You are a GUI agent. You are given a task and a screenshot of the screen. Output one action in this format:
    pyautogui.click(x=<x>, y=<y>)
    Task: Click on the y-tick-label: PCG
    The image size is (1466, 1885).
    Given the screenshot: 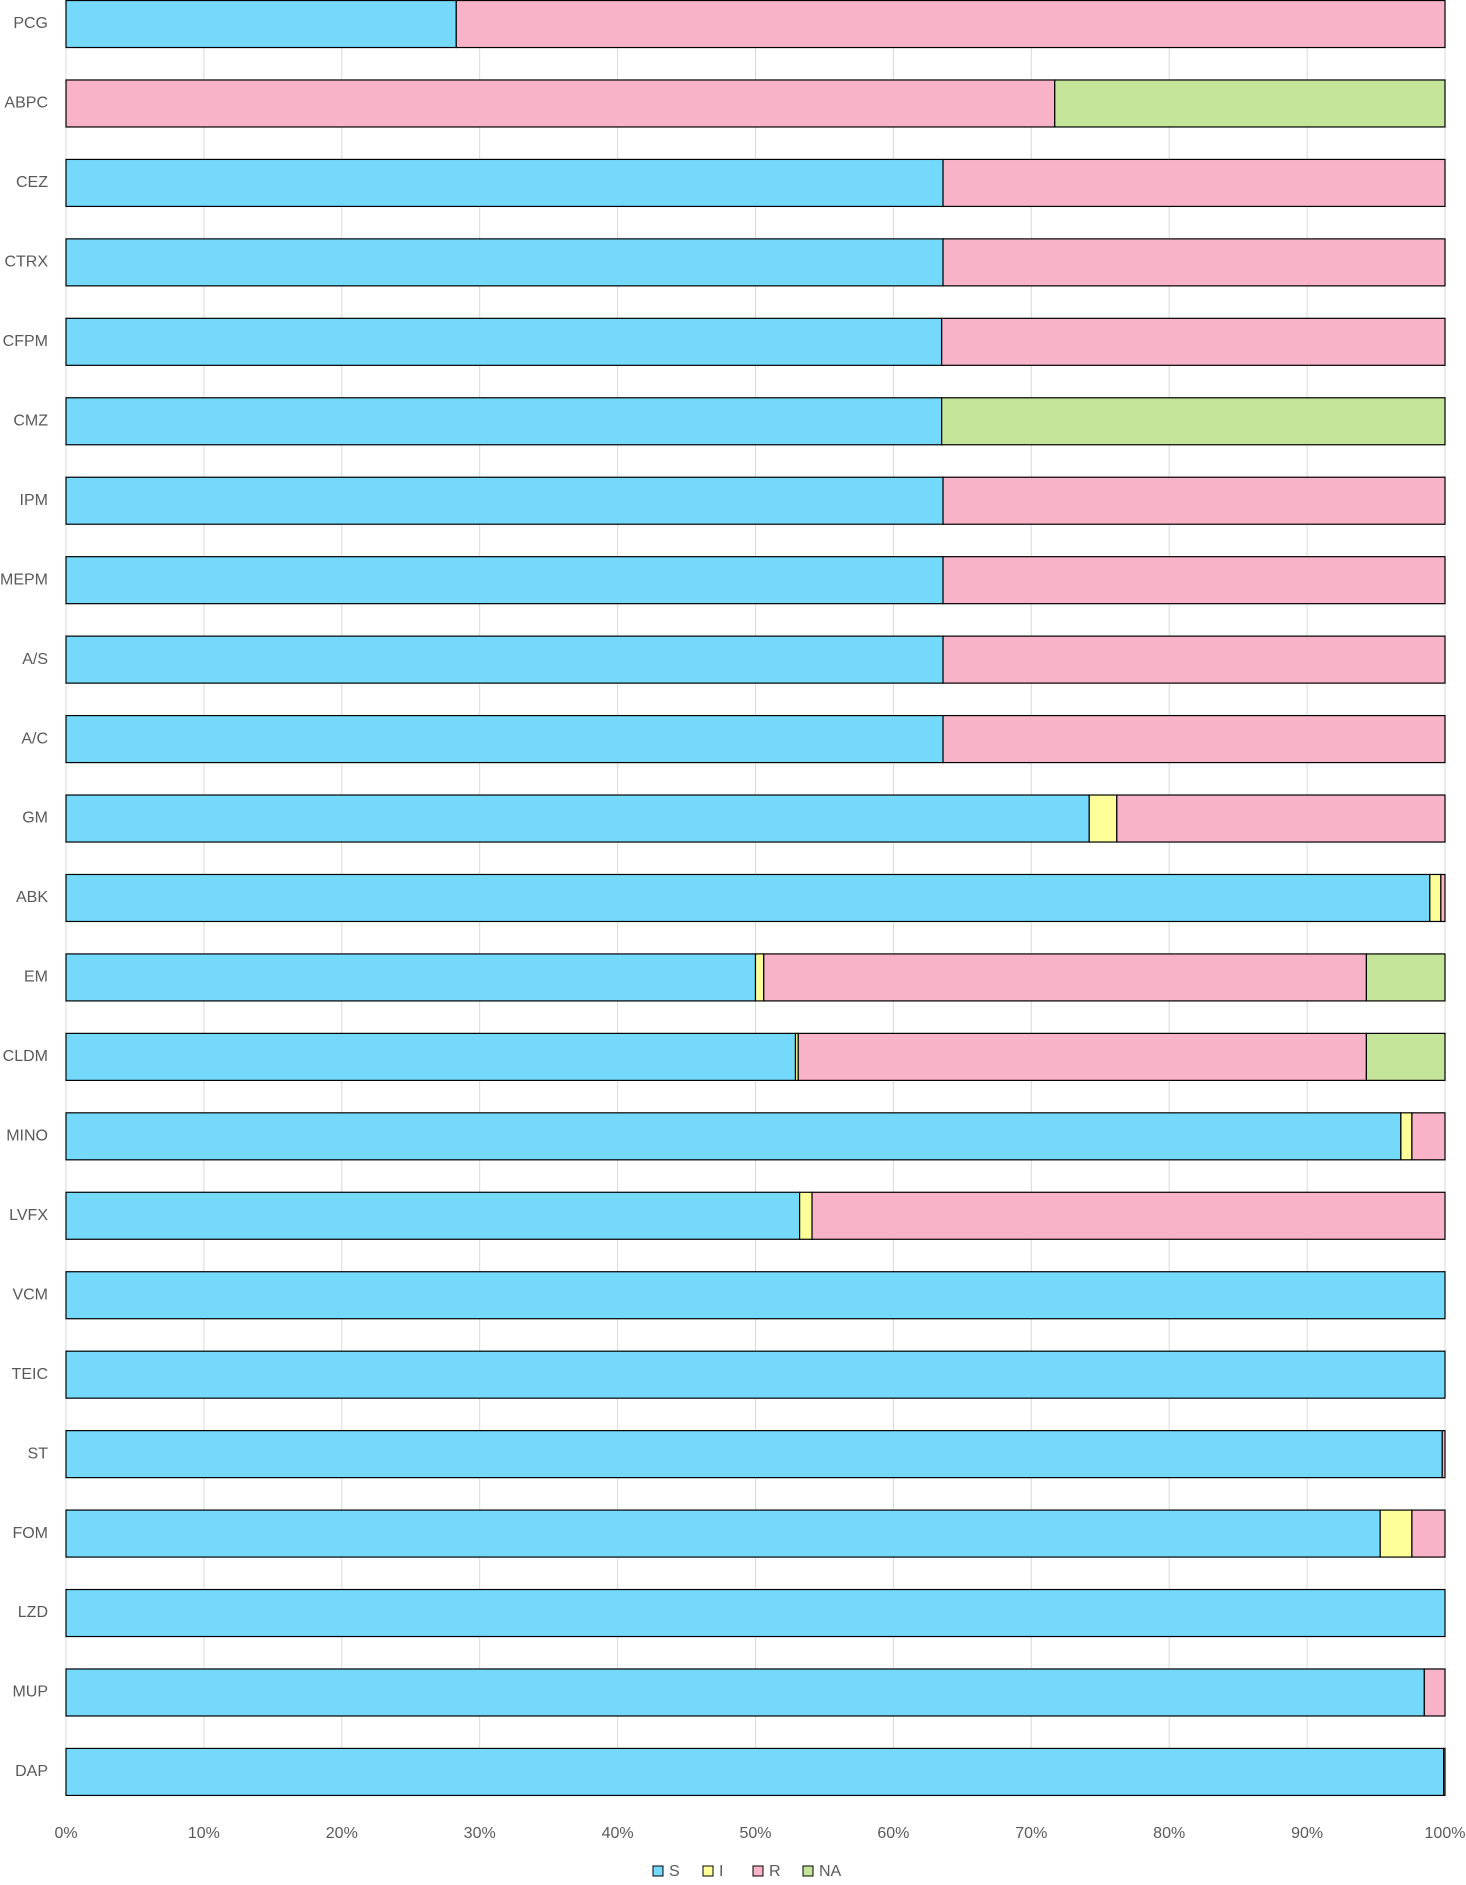 What is the action you would take?
    pyautogui.click(x=30, y=23)
    